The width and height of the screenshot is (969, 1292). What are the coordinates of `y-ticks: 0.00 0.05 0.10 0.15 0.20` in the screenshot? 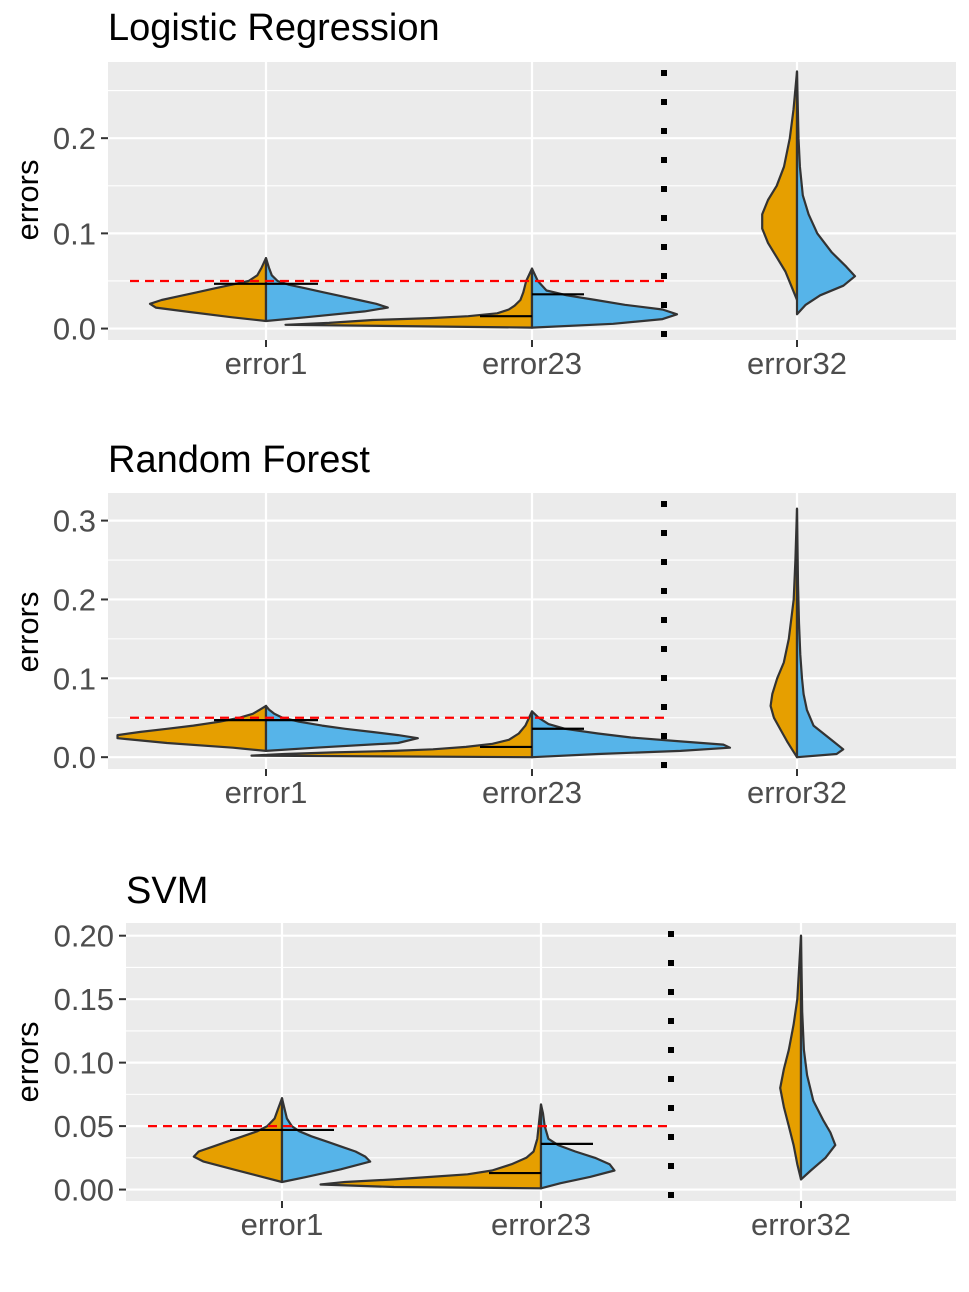 It's located at (84, 1063).